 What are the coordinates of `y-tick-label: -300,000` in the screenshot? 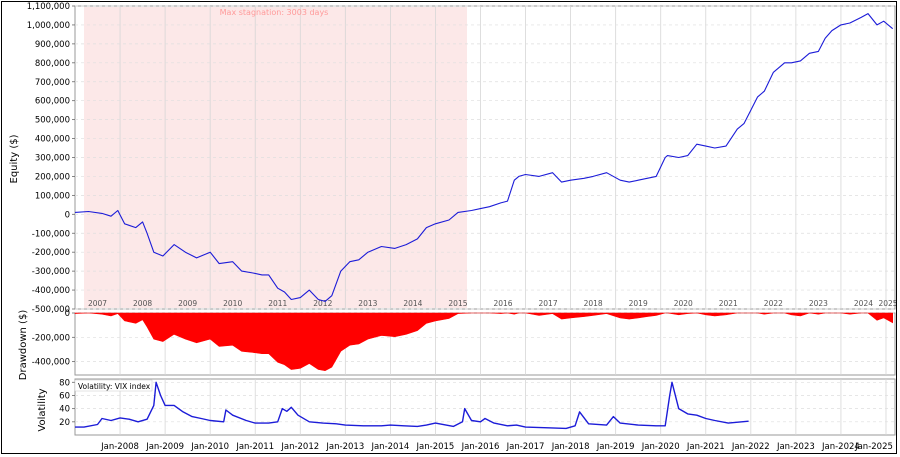 It's located at (51, 272).